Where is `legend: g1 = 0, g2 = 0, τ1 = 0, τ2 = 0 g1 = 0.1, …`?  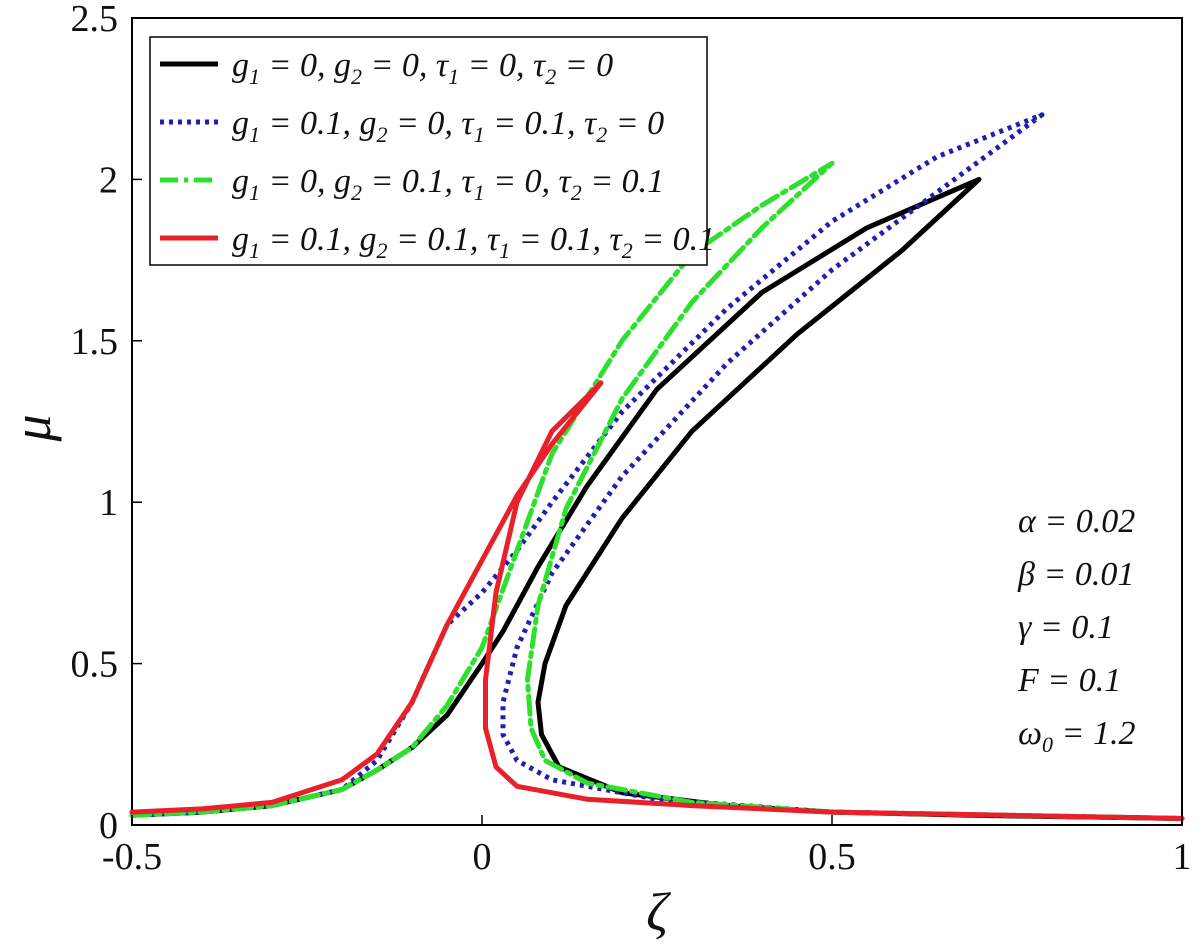
legend: g1 = 0, g2 = 0, τ1 = 0, τ2 = 0 g1 = 0.1, … is located at coordinates (432, 151).